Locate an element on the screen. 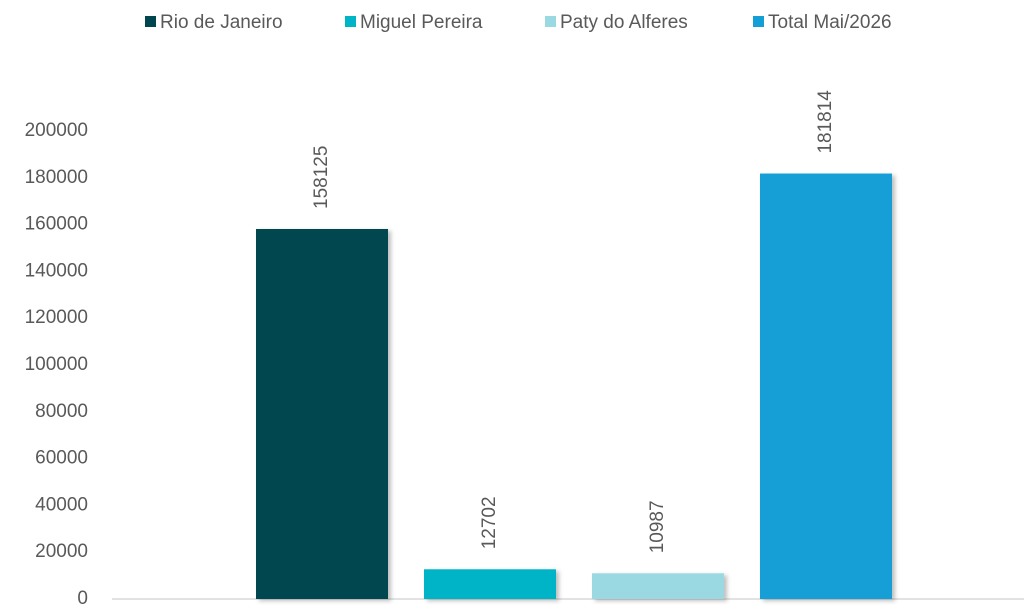 Image resolution: width=1024 pixels, height=605 pixels. data-label: 158125 is located at coordinates (321, 177).